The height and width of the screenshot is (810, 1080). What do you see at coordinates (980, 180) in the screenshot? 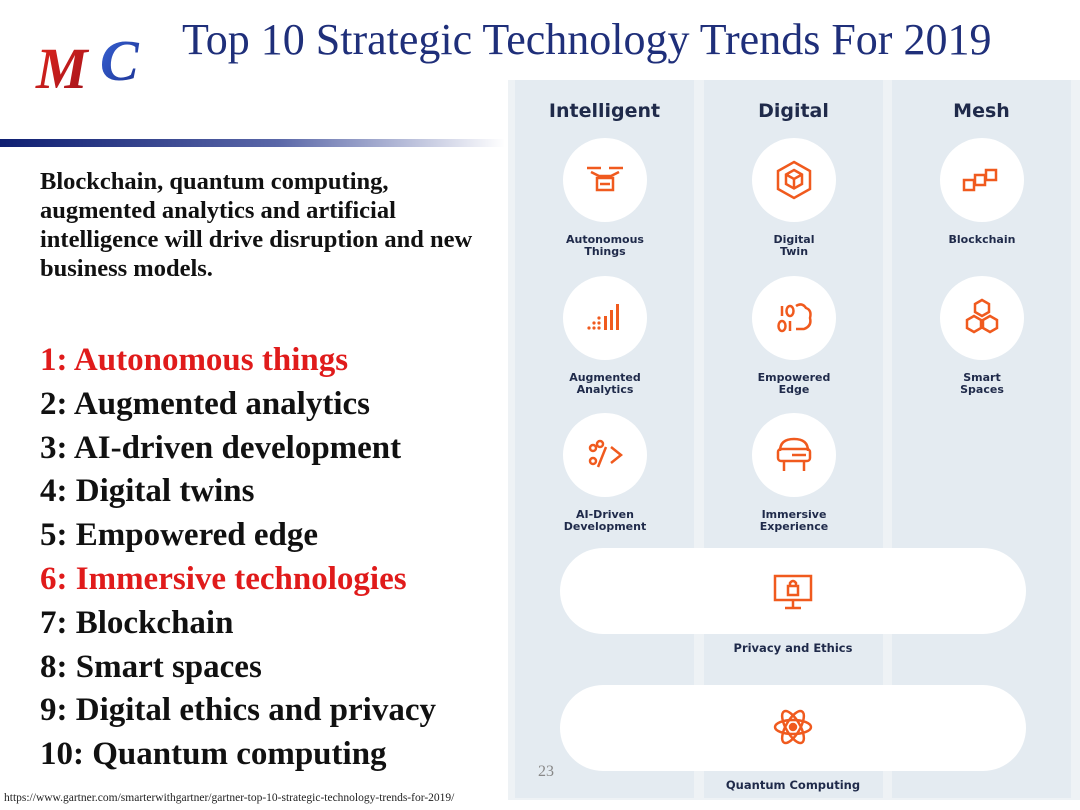
I see `blocks-icon` at bounding box center [980, 180].